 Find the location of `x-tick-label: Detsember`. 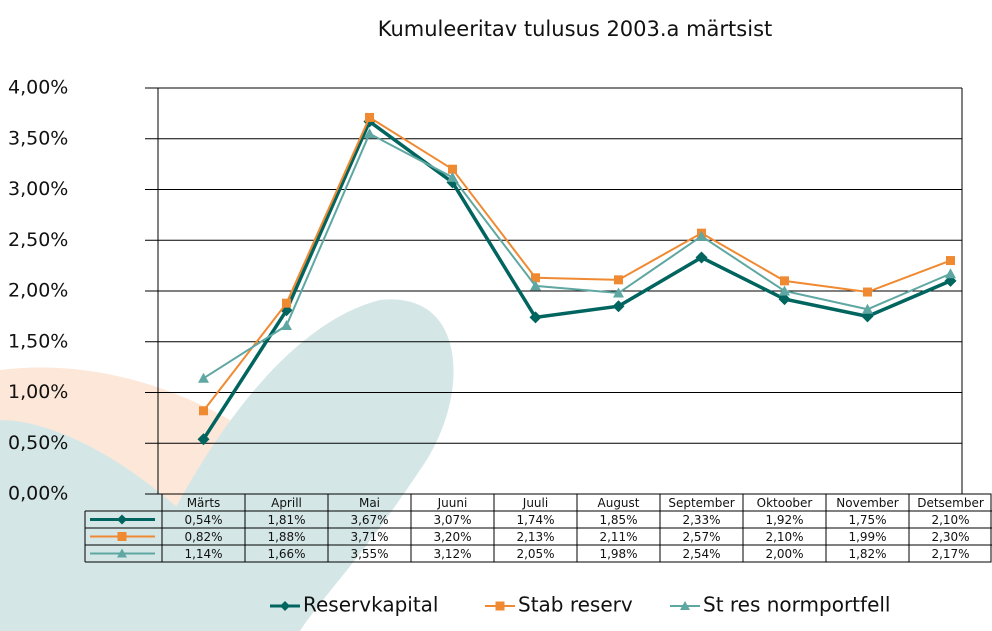

x-tick-label: Detsember is located at coordinates (950, 503).